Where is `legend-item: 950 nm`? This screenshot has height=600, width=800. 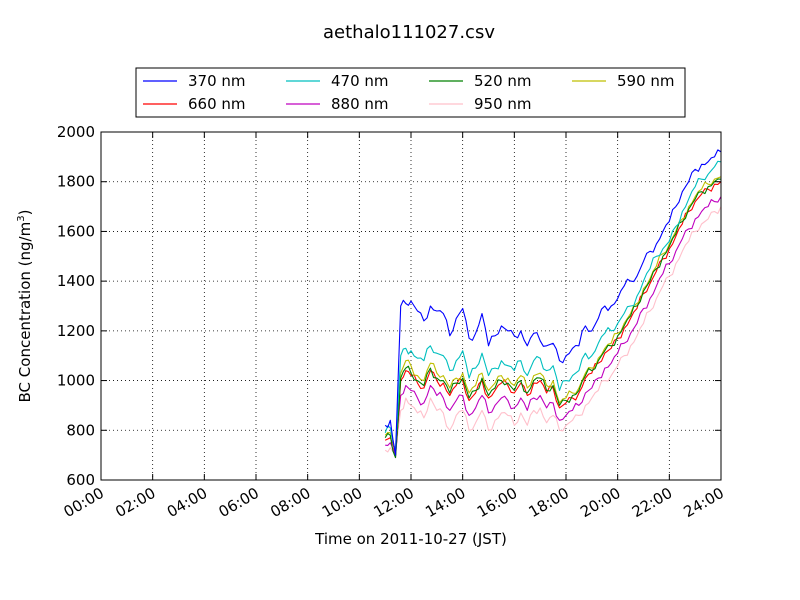
legend-item: 950 nm is located at coordinates (480, 104).